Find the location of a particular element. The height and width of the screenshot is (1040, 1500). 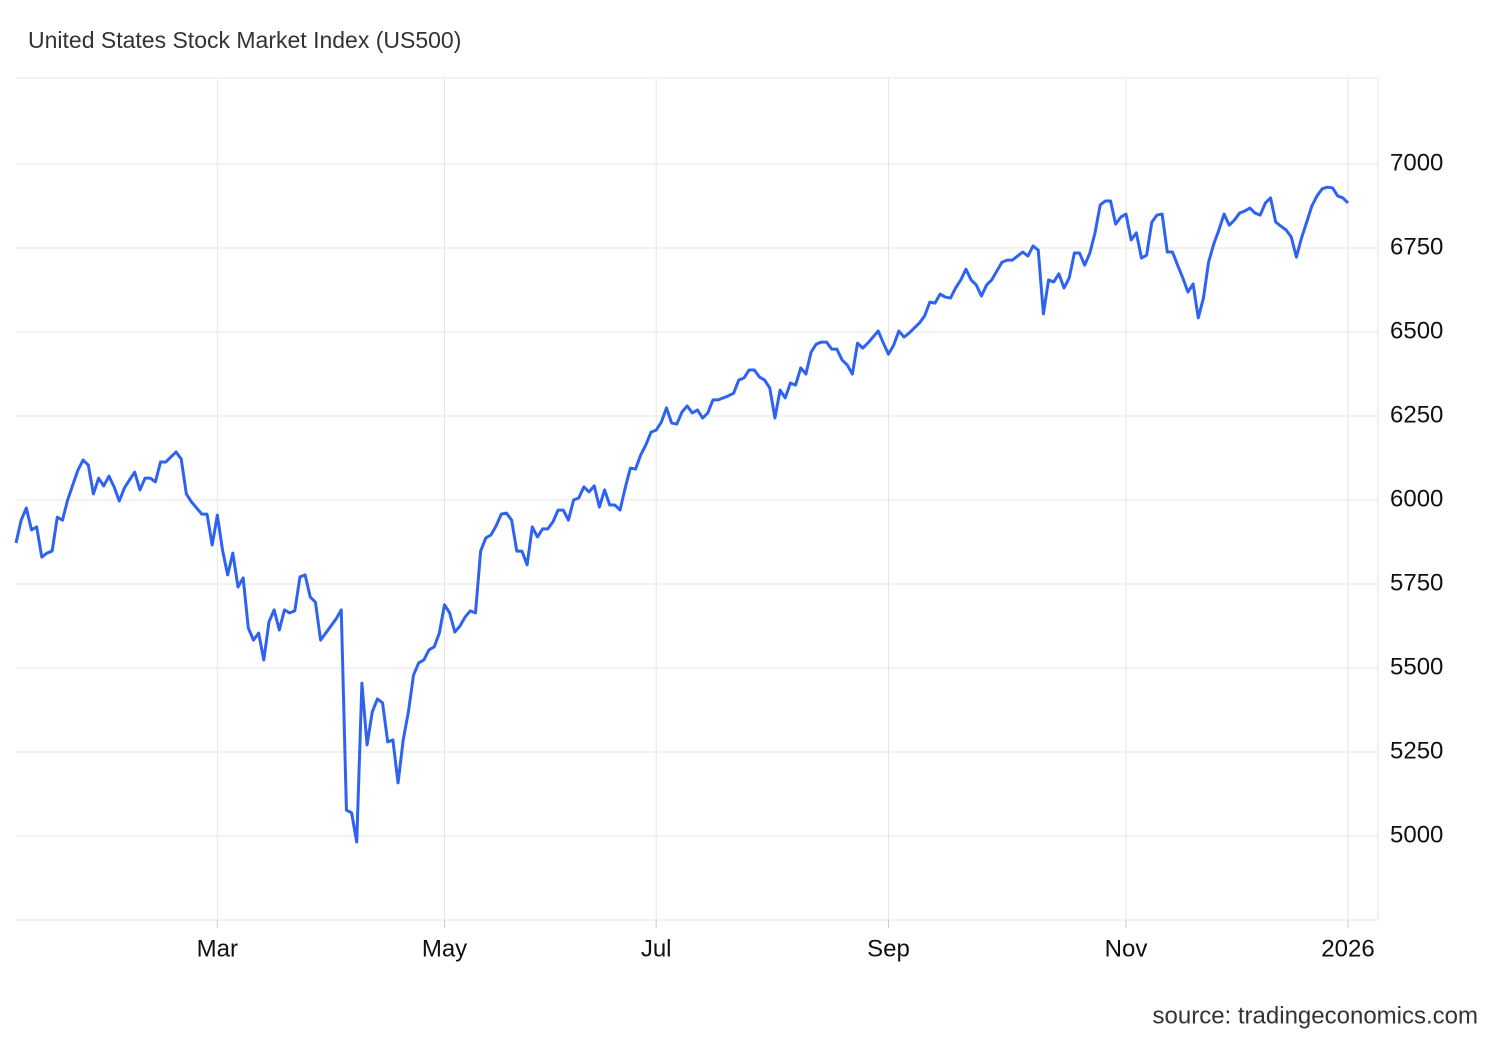

x-tick-label: 2026 is located at coordinates (1347, 948).